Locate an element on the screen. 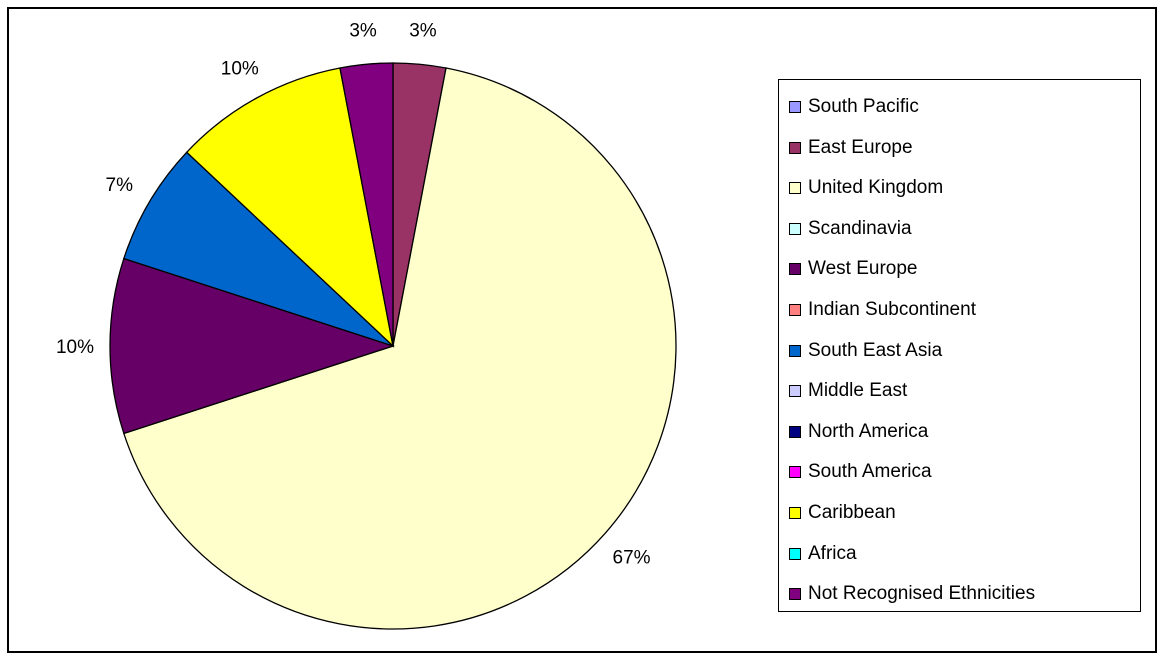 The width and height of the screenshot is (1166, 660). legend-item: Not Recognised Ethnicities is located at coordinates (912, 594).